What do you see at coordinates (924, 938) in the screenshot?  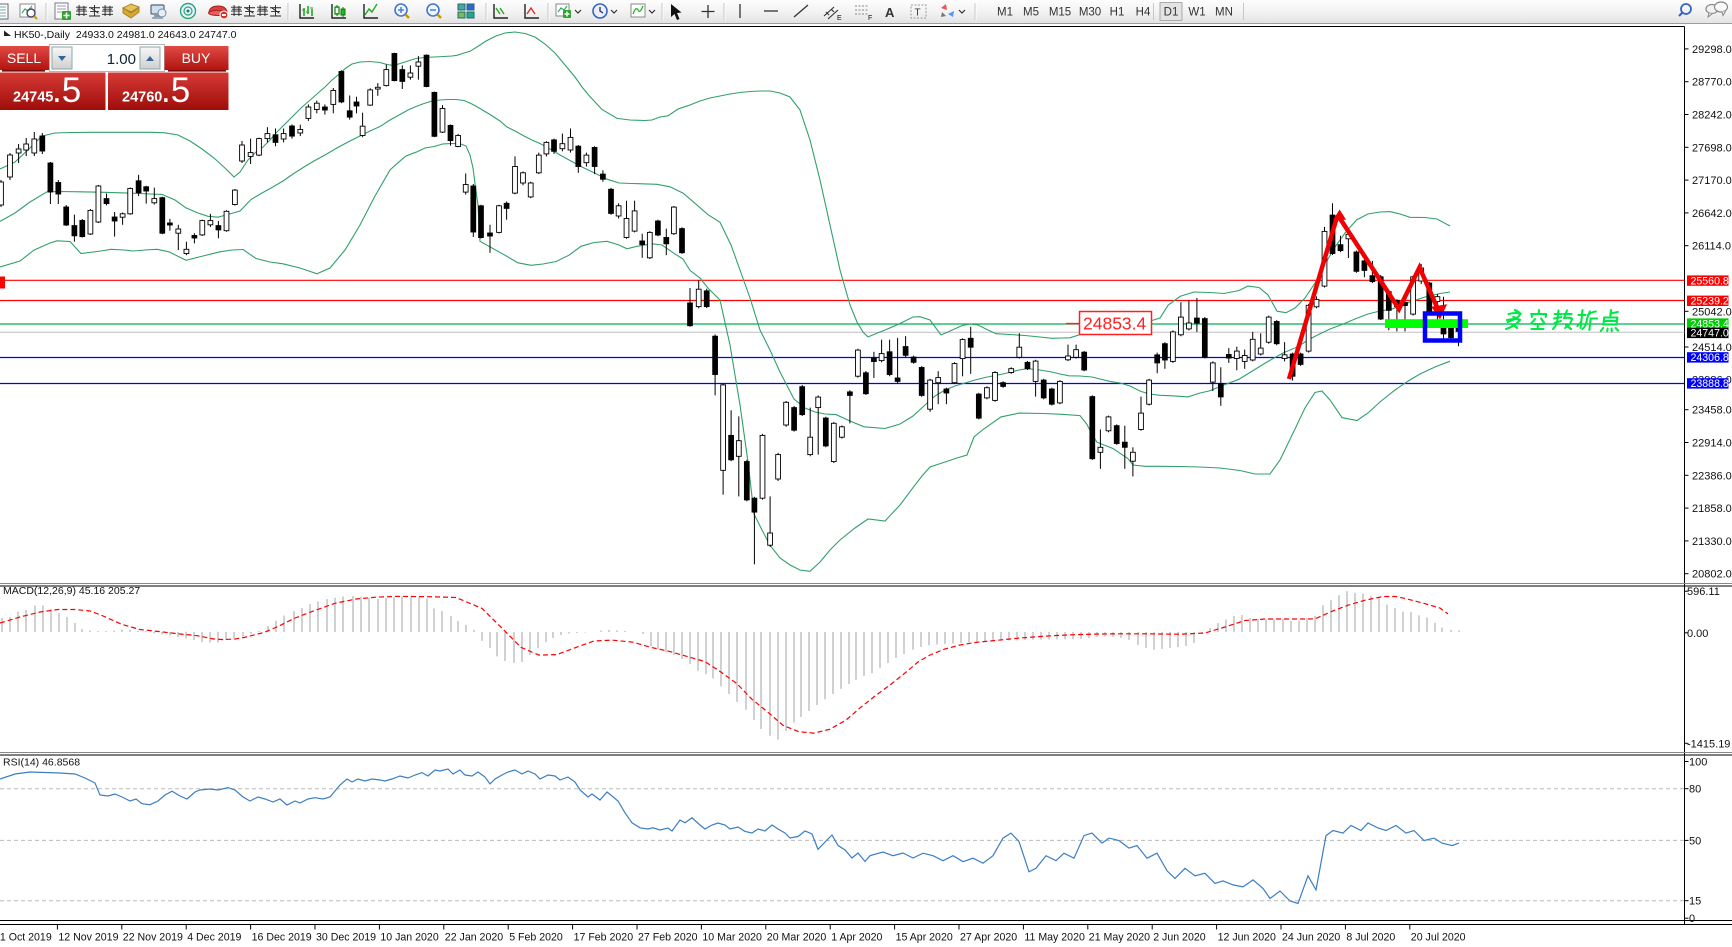 I see `svg-text: 15 Apr 2020` at bounding box center [924, 938].